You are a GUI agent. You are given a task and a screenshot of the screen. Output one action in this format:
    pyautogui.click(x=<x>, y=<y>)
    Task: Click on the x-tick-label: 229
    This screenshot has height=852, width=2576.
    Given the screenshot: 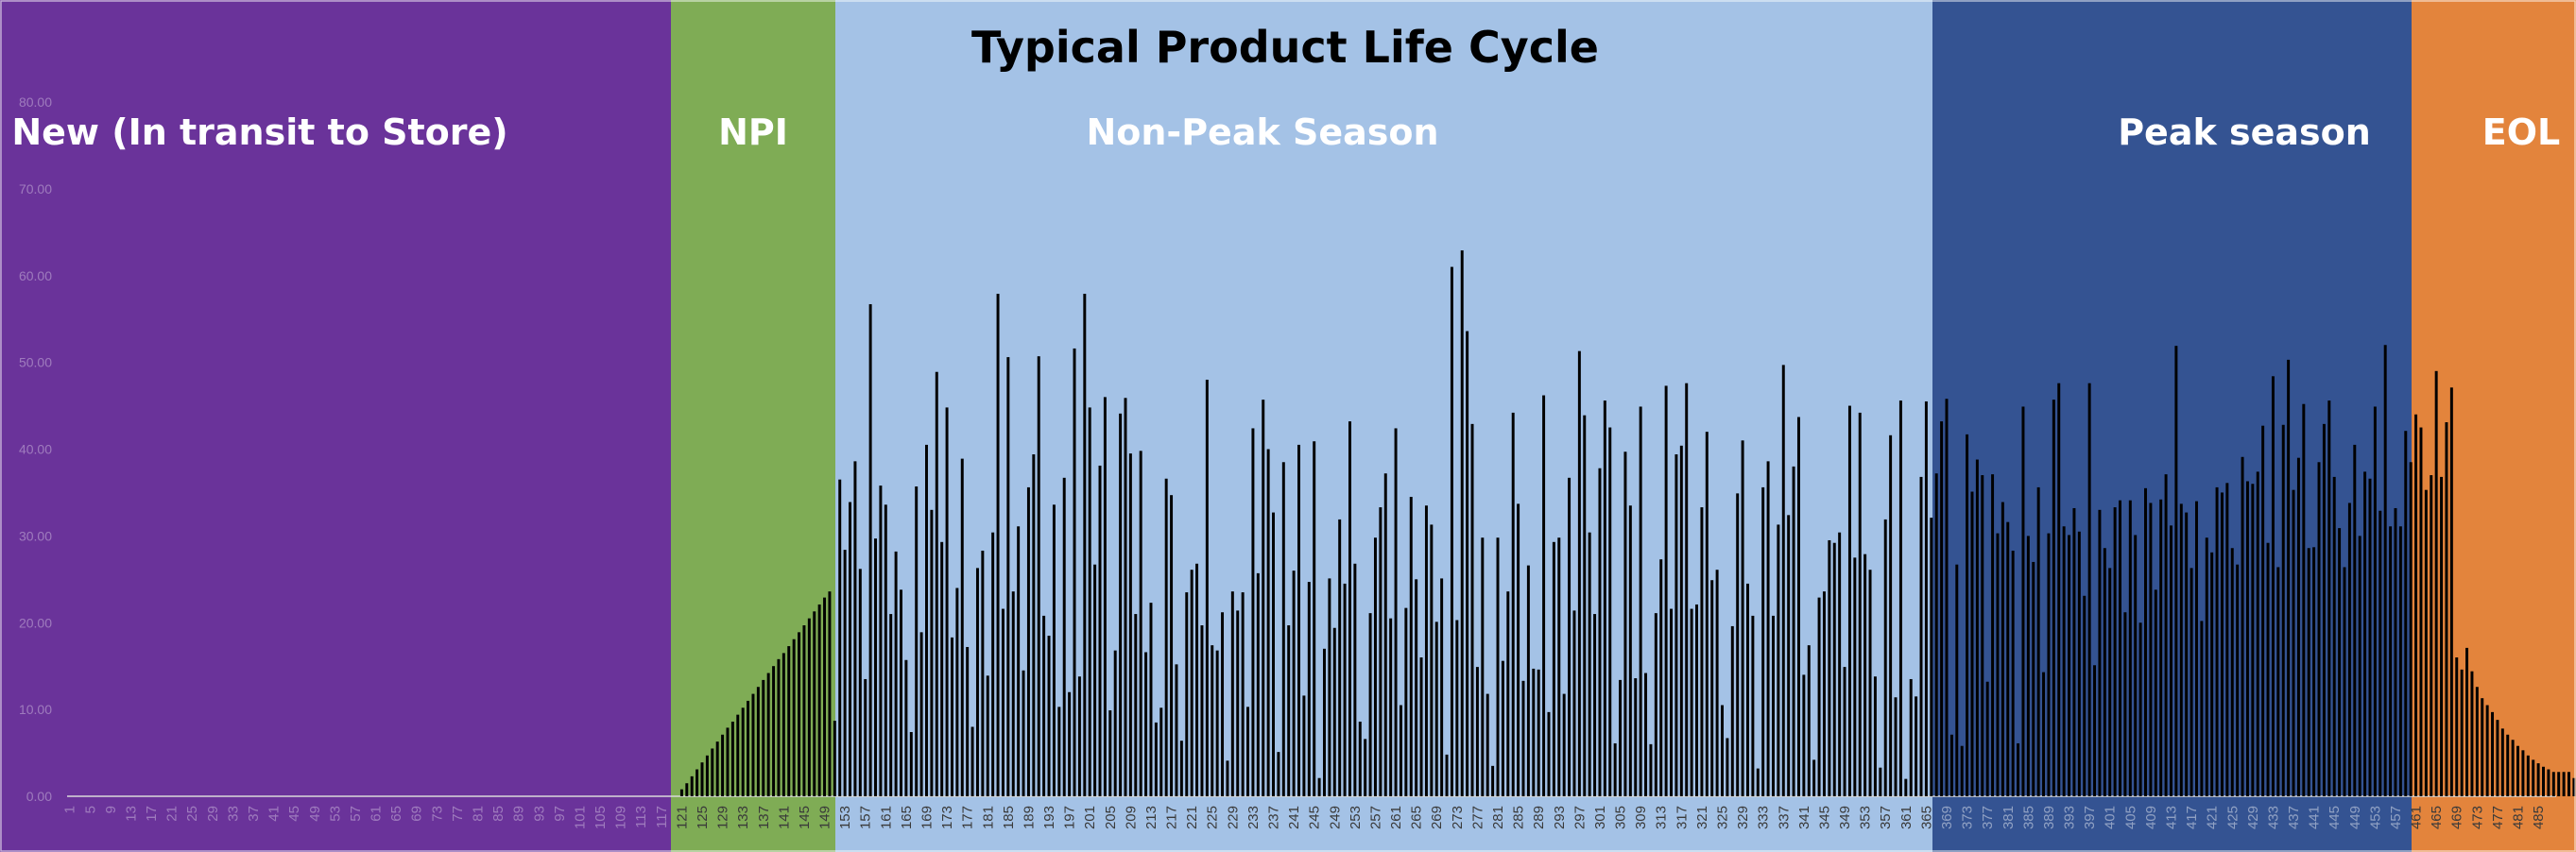 What is the action you would take?
    pyautogui.click(x=1233, y=817)
    